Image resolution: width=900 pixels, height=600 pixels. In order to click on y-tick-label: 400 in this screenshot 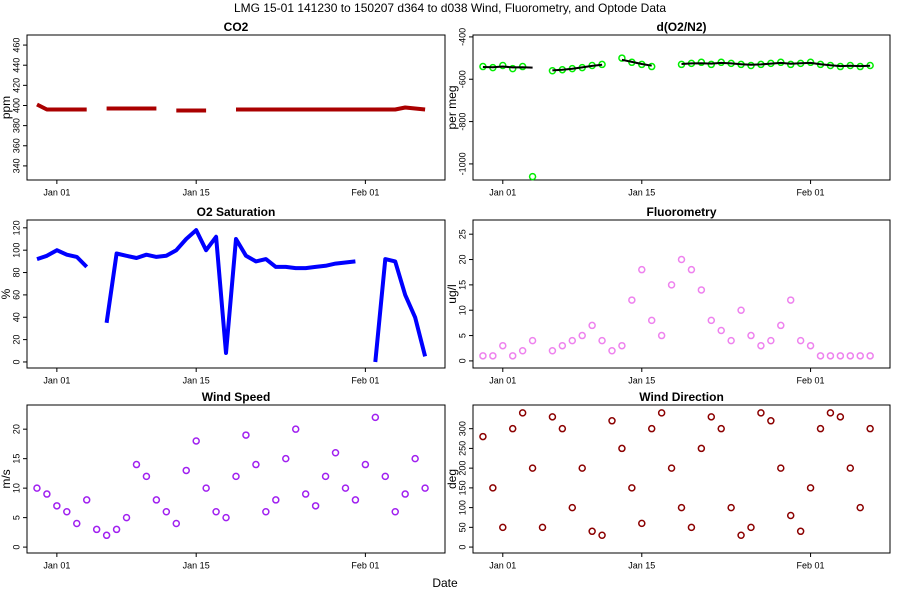, I will do `click(16, 105)`.